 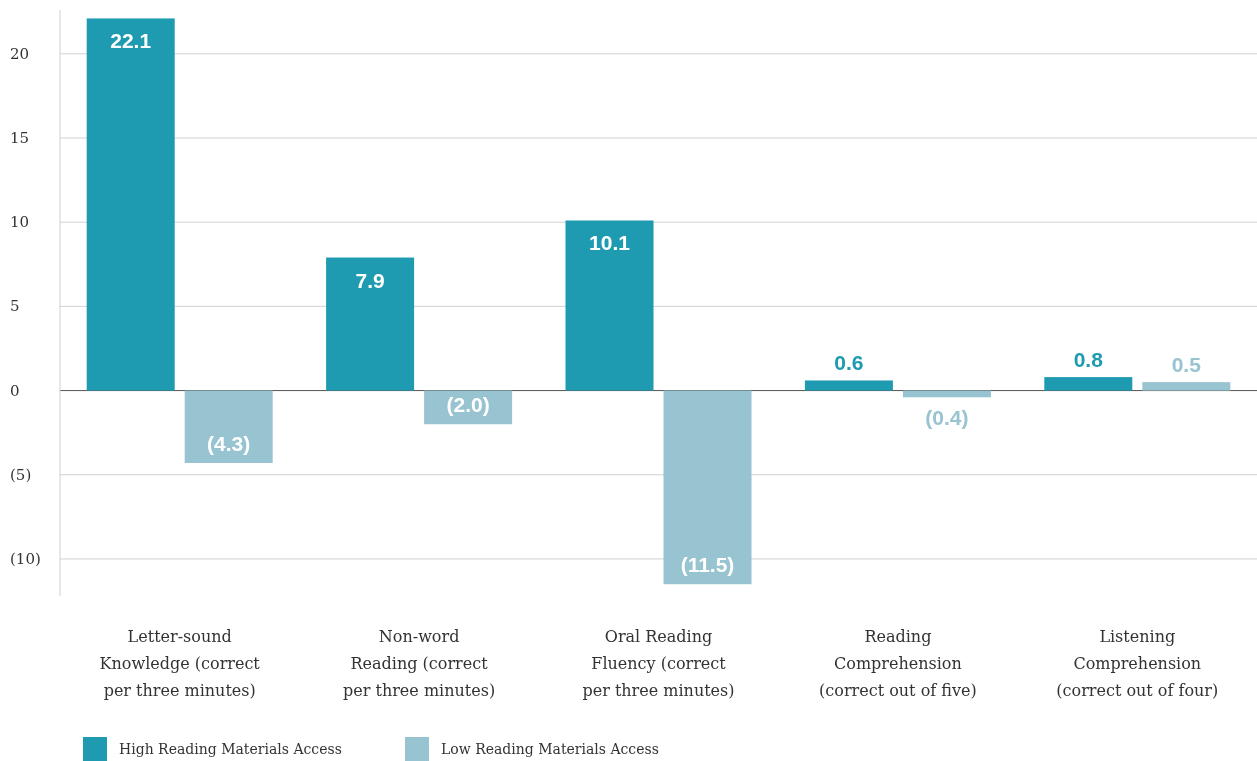 What do you see at coordinates (15, 306) in the screenshot?
I see `y-tick-label: 5` at bounding box center [15, 306].